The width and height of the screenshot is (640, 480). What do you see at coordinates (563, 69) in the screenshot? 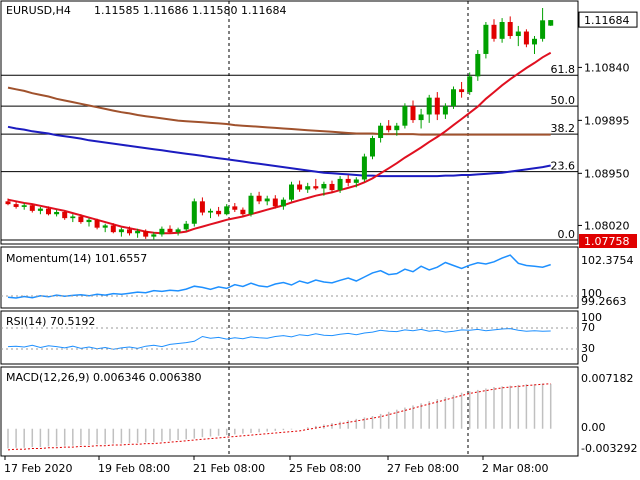
I see `fib-label-0: 61.8` at bounding box center [563, 69].